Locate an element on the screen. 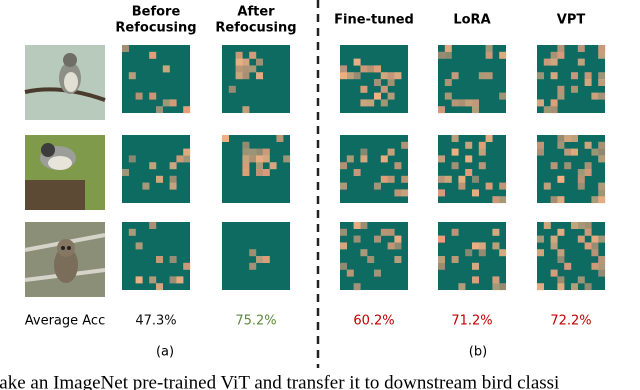 This screenshot has height=390, width=640. accuracy: 72.2% is located at coordinates (570, 321).